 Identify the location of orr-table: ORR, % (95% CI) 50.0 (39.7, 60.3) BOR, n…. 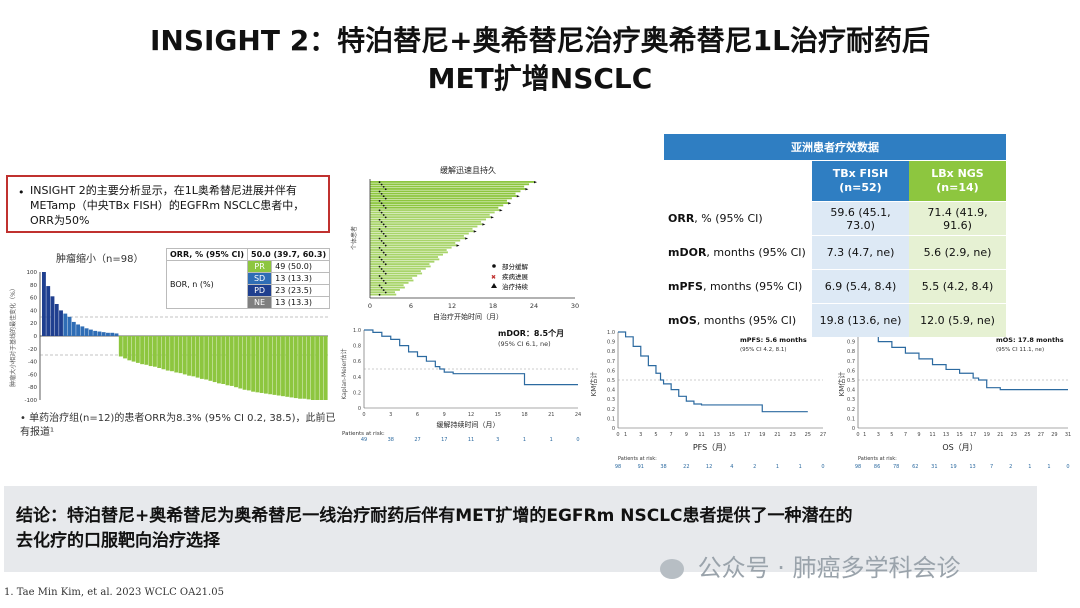
(248, 278).